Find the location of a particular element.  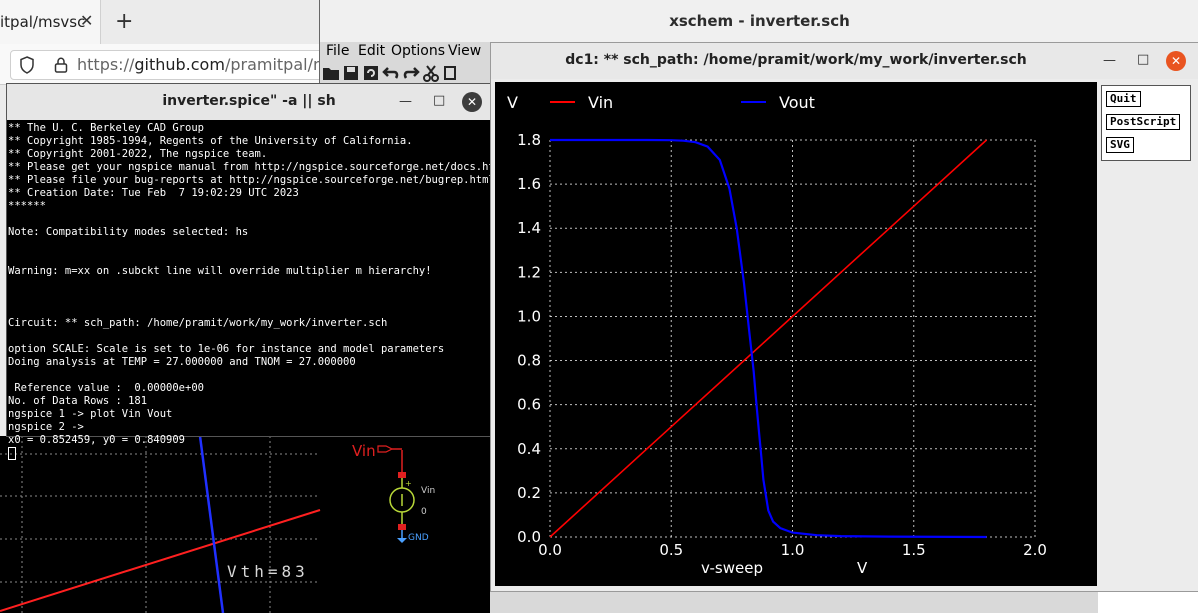

y-tick-label: 1.6 is located at coordinates (529, 184).